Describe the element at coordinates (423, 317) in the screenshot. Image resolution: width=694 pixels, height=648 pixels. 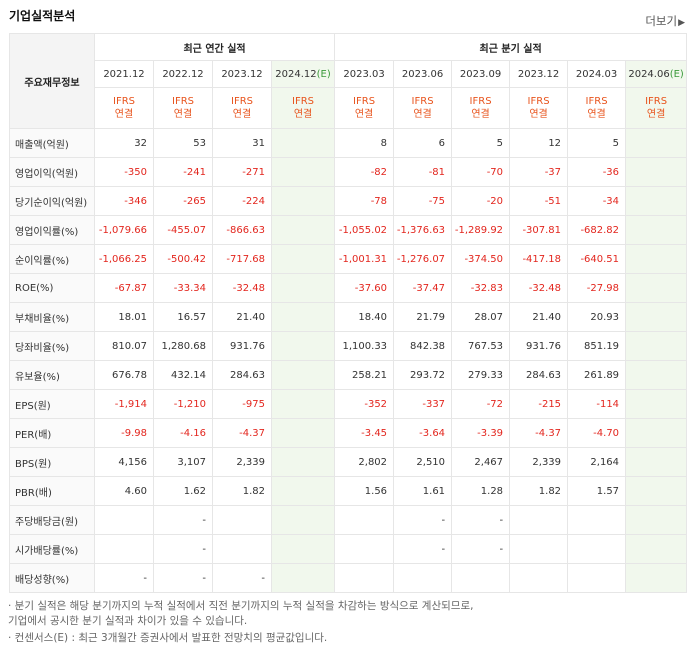
I see `table-cell: 21.79` at that location.